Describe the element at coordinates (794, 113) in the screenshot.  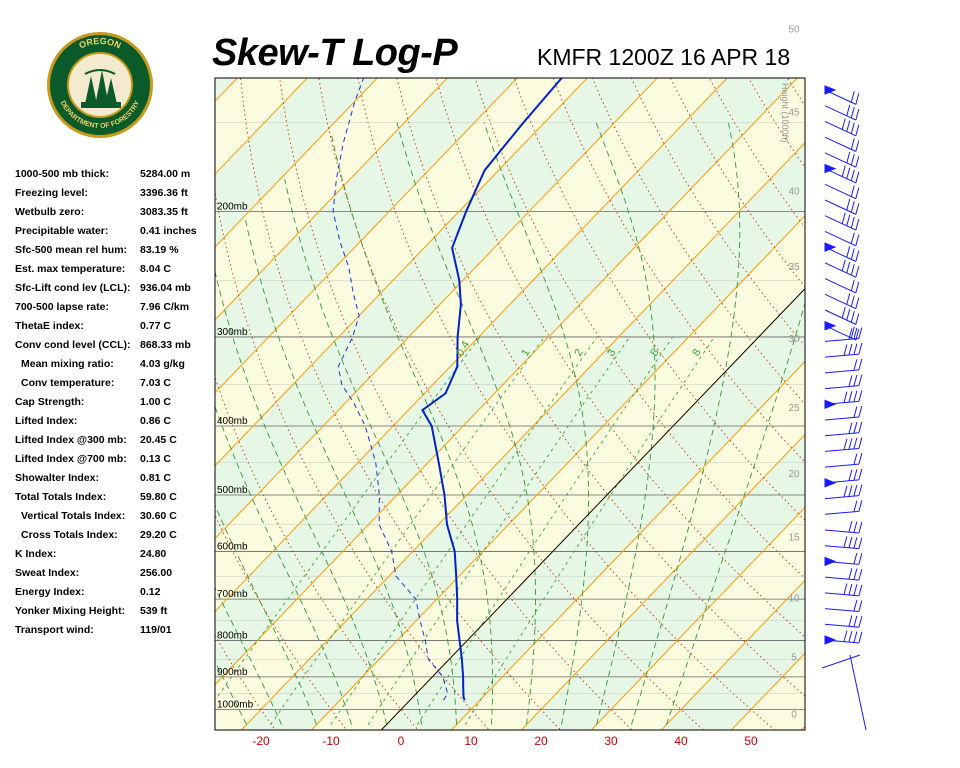
I see `height-tick-label: 45` at that location.